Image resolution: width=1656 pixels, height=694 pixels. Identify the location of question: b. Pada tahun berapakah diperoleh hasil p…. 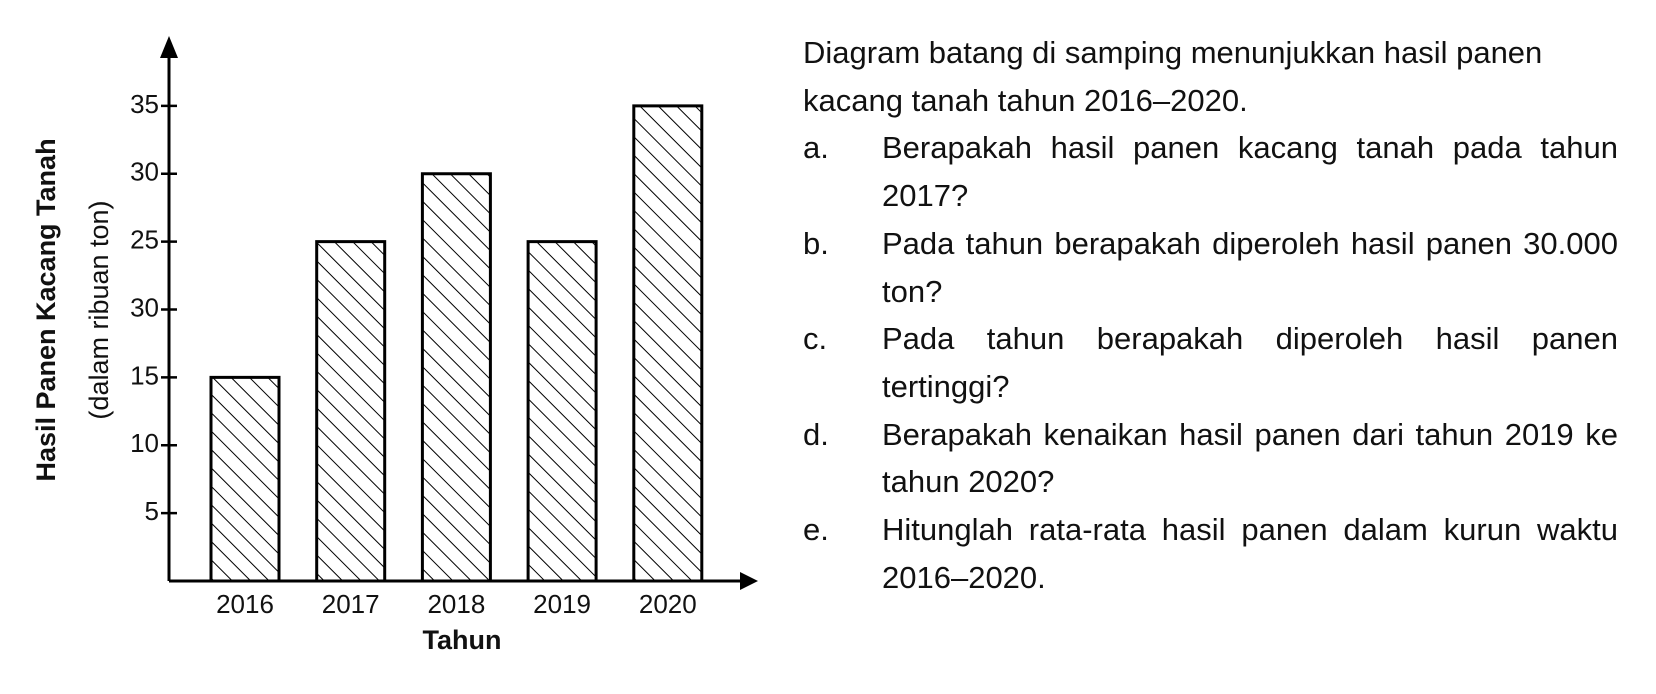
(1210, 267).